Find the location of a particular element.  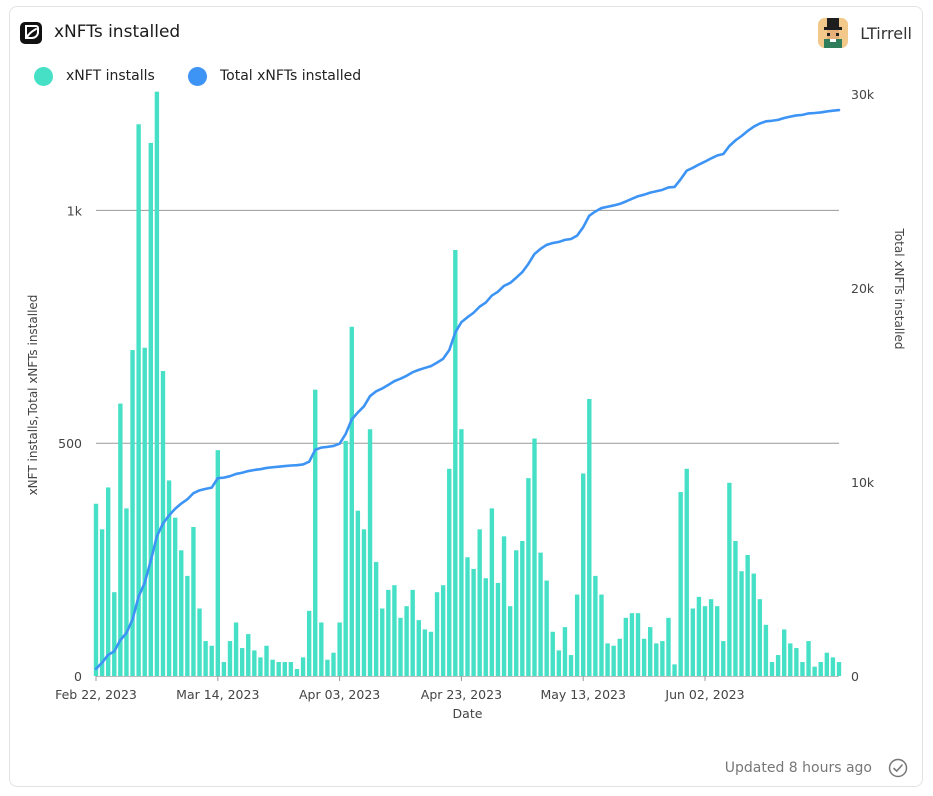

pixel-avatar-icon is located at coordinates (833, 33).